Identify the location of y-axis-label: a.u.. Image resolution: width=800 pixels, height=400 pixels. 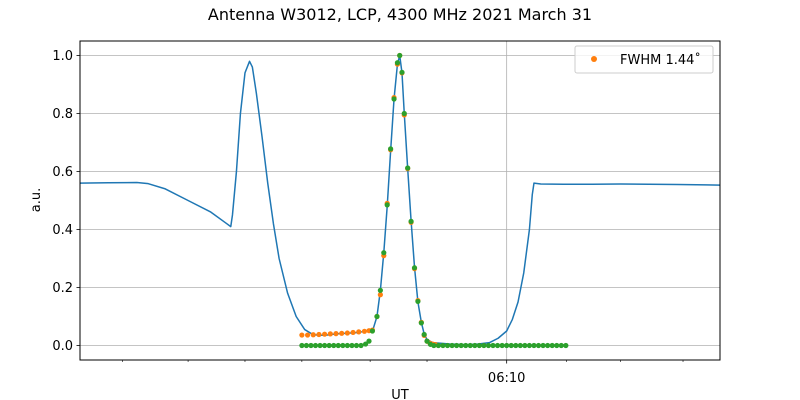
(36, 200).